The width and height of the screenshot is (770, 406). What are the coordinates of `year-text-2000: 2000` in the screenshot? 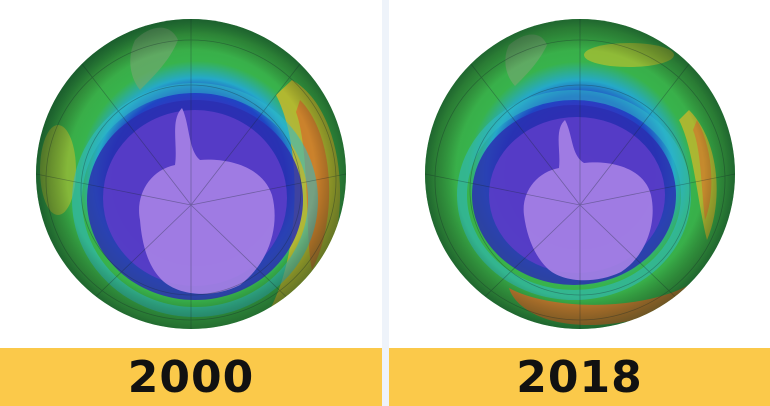 It's located at (191, 377).